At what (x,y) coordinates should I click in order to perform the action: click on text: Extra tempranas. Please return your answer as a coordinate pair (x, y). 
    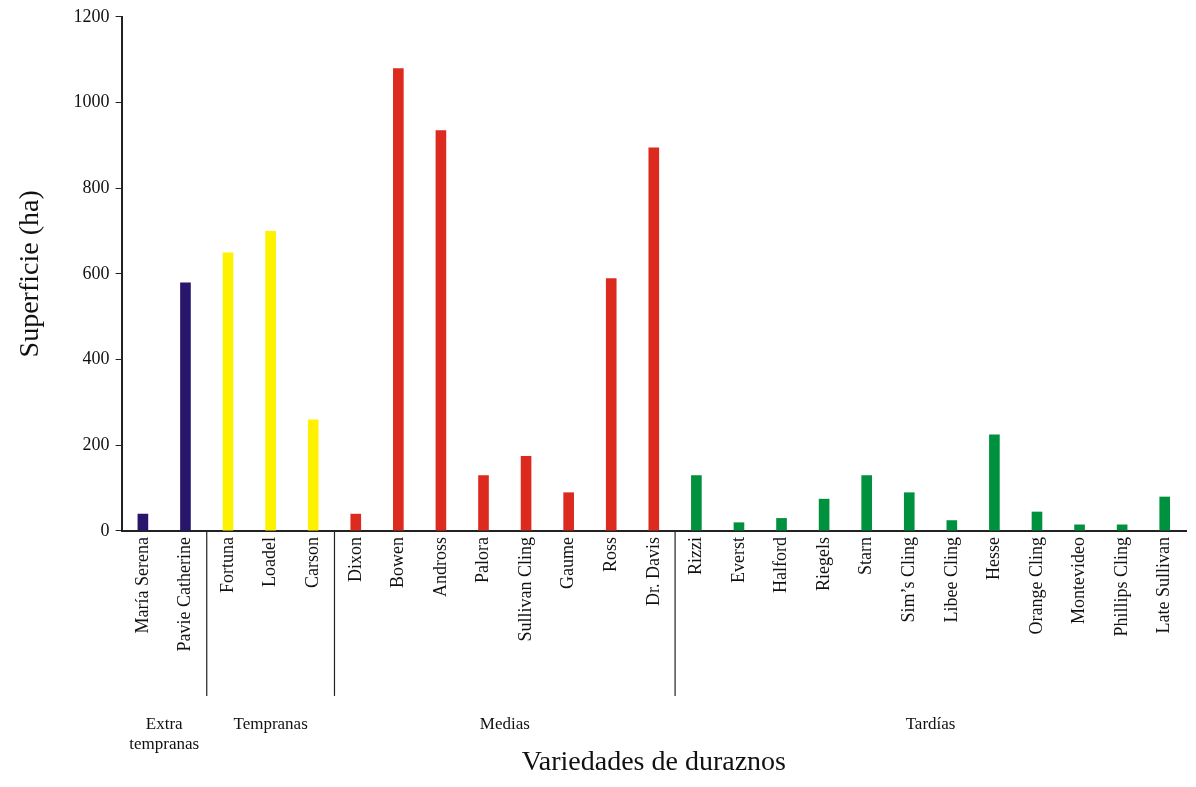
    Looking at the image, I should click on (164, 733).